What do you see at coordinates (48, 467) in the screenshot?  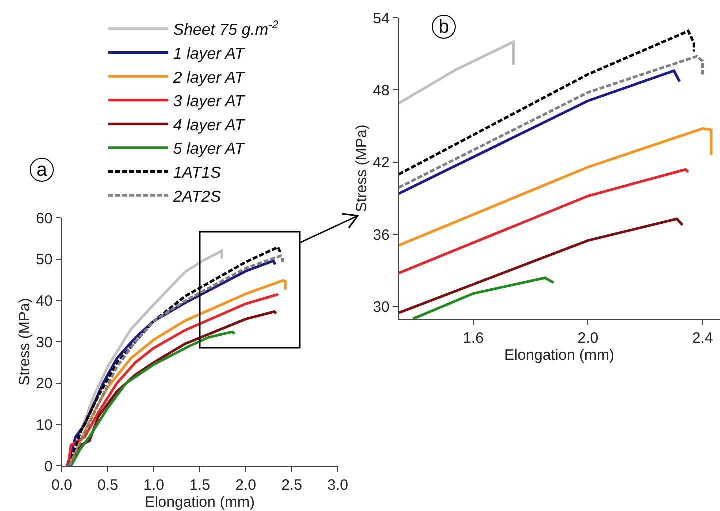 I see `y-tick-label: 0` at bounding box center [48, 467].